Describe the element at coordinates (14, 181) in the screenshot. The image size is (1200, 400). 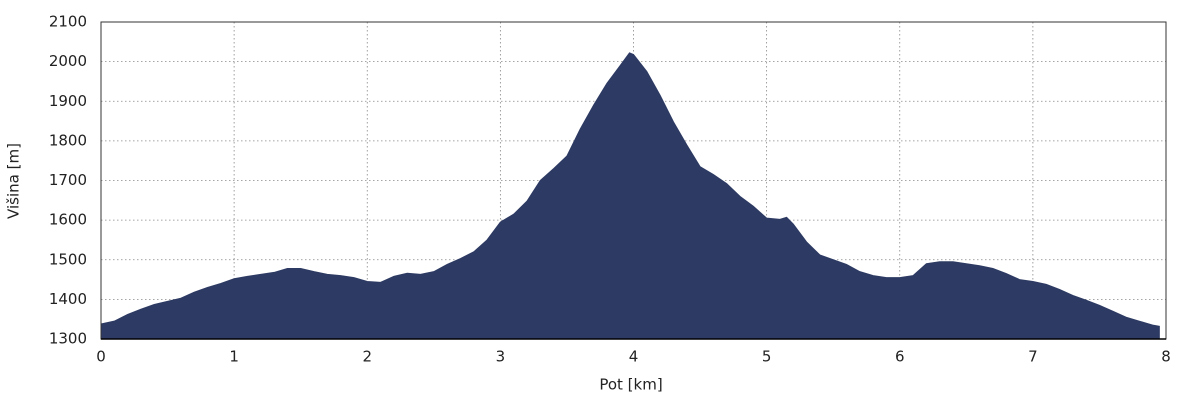
I see `y-axis-label: Višina [m]` at that location.